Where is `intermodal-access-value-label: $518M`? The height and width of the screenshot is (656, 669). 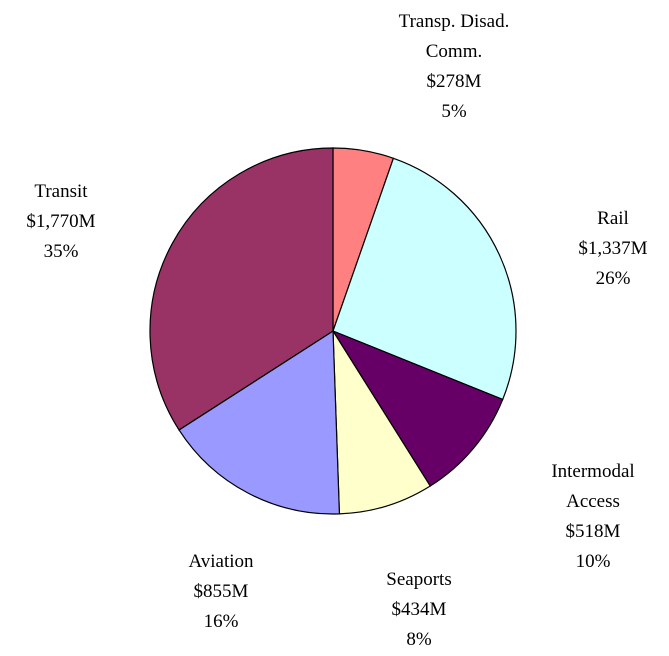
intermodal-access-value-label: $518M is located at coordinates (593, 531).